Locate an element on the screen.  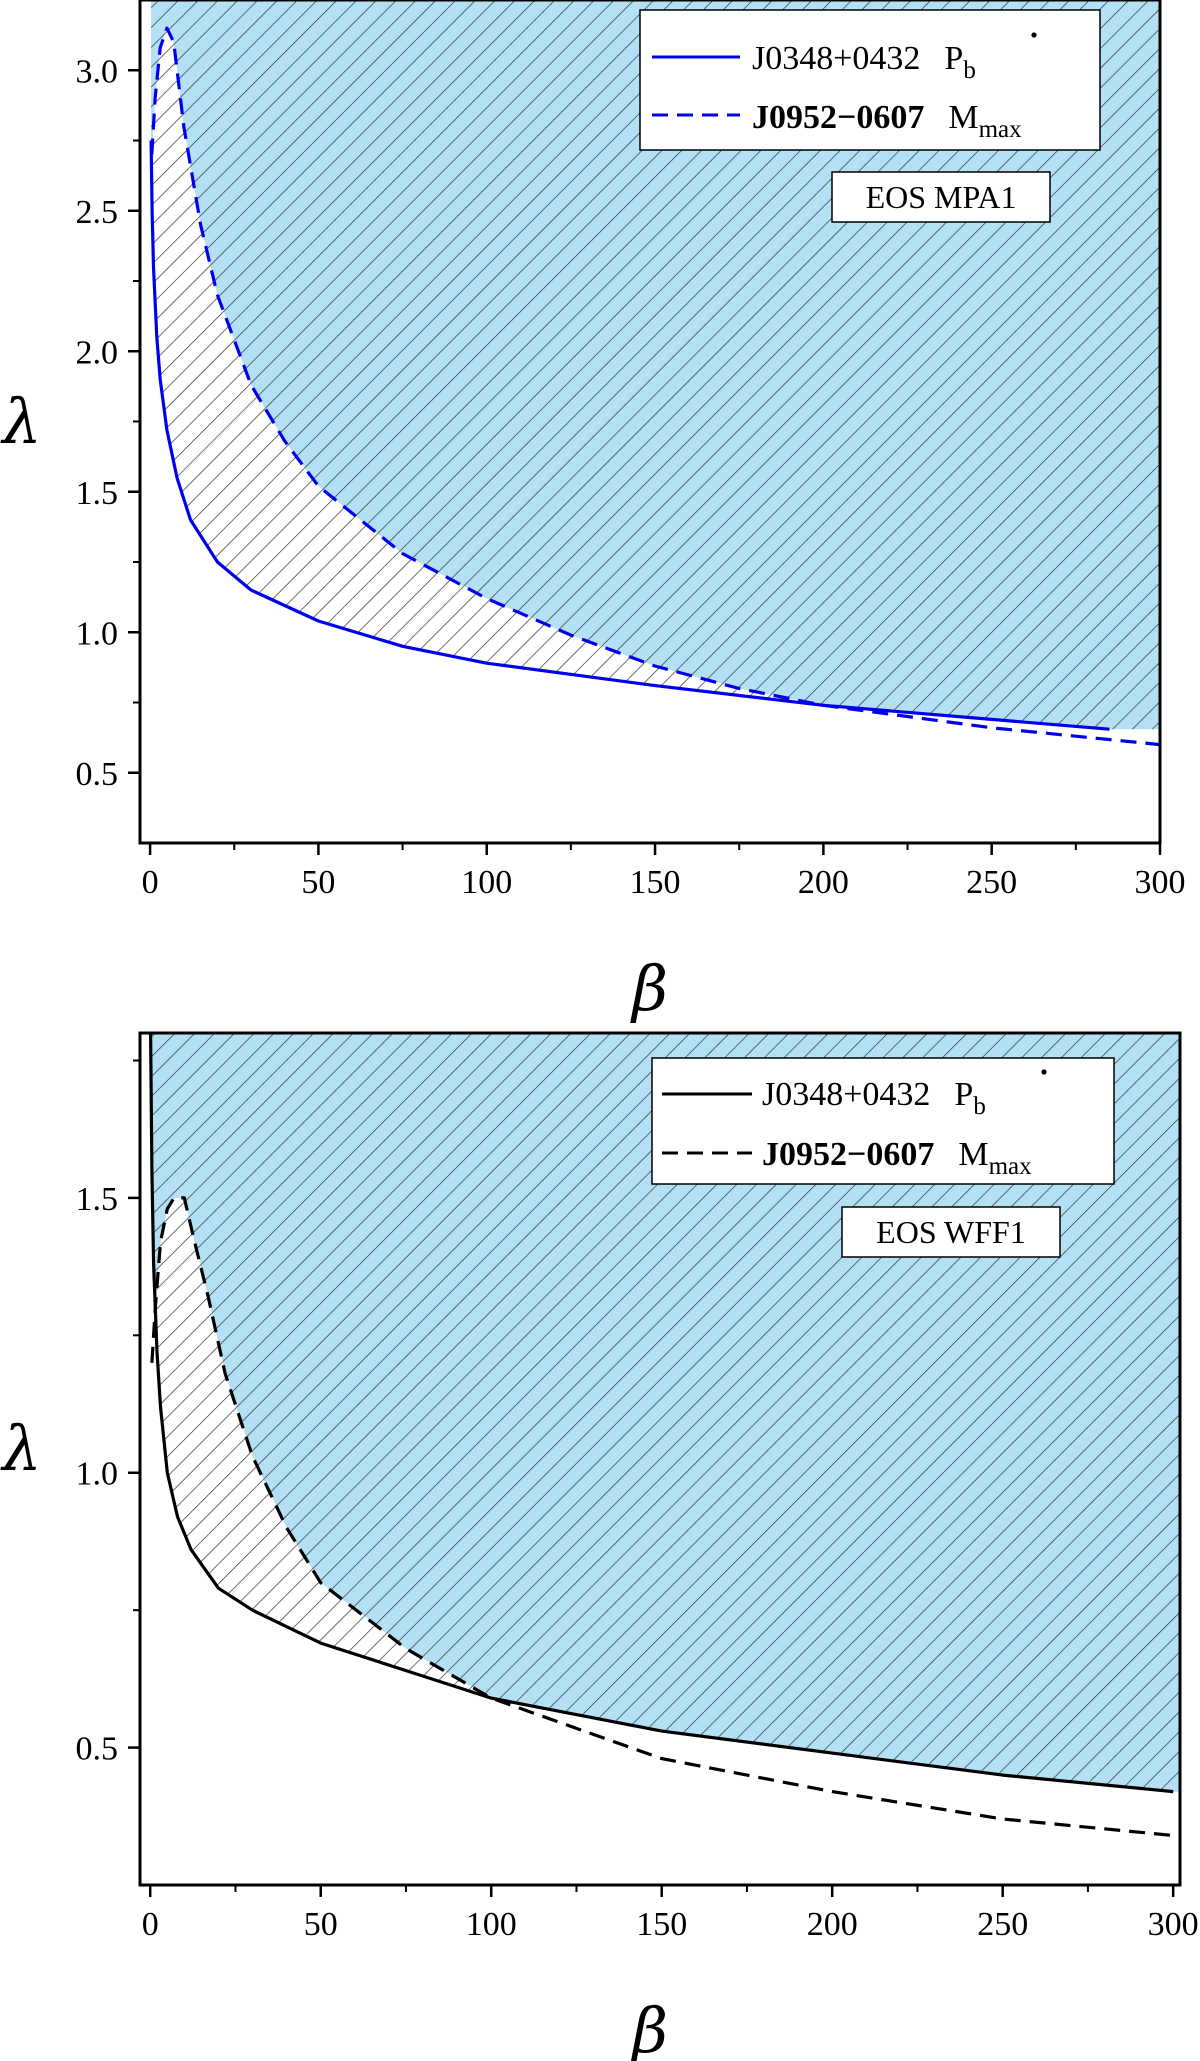
legend-1: J0348+0432 Pb J0952−0607 Mmax is located at coordinates (870, 80).